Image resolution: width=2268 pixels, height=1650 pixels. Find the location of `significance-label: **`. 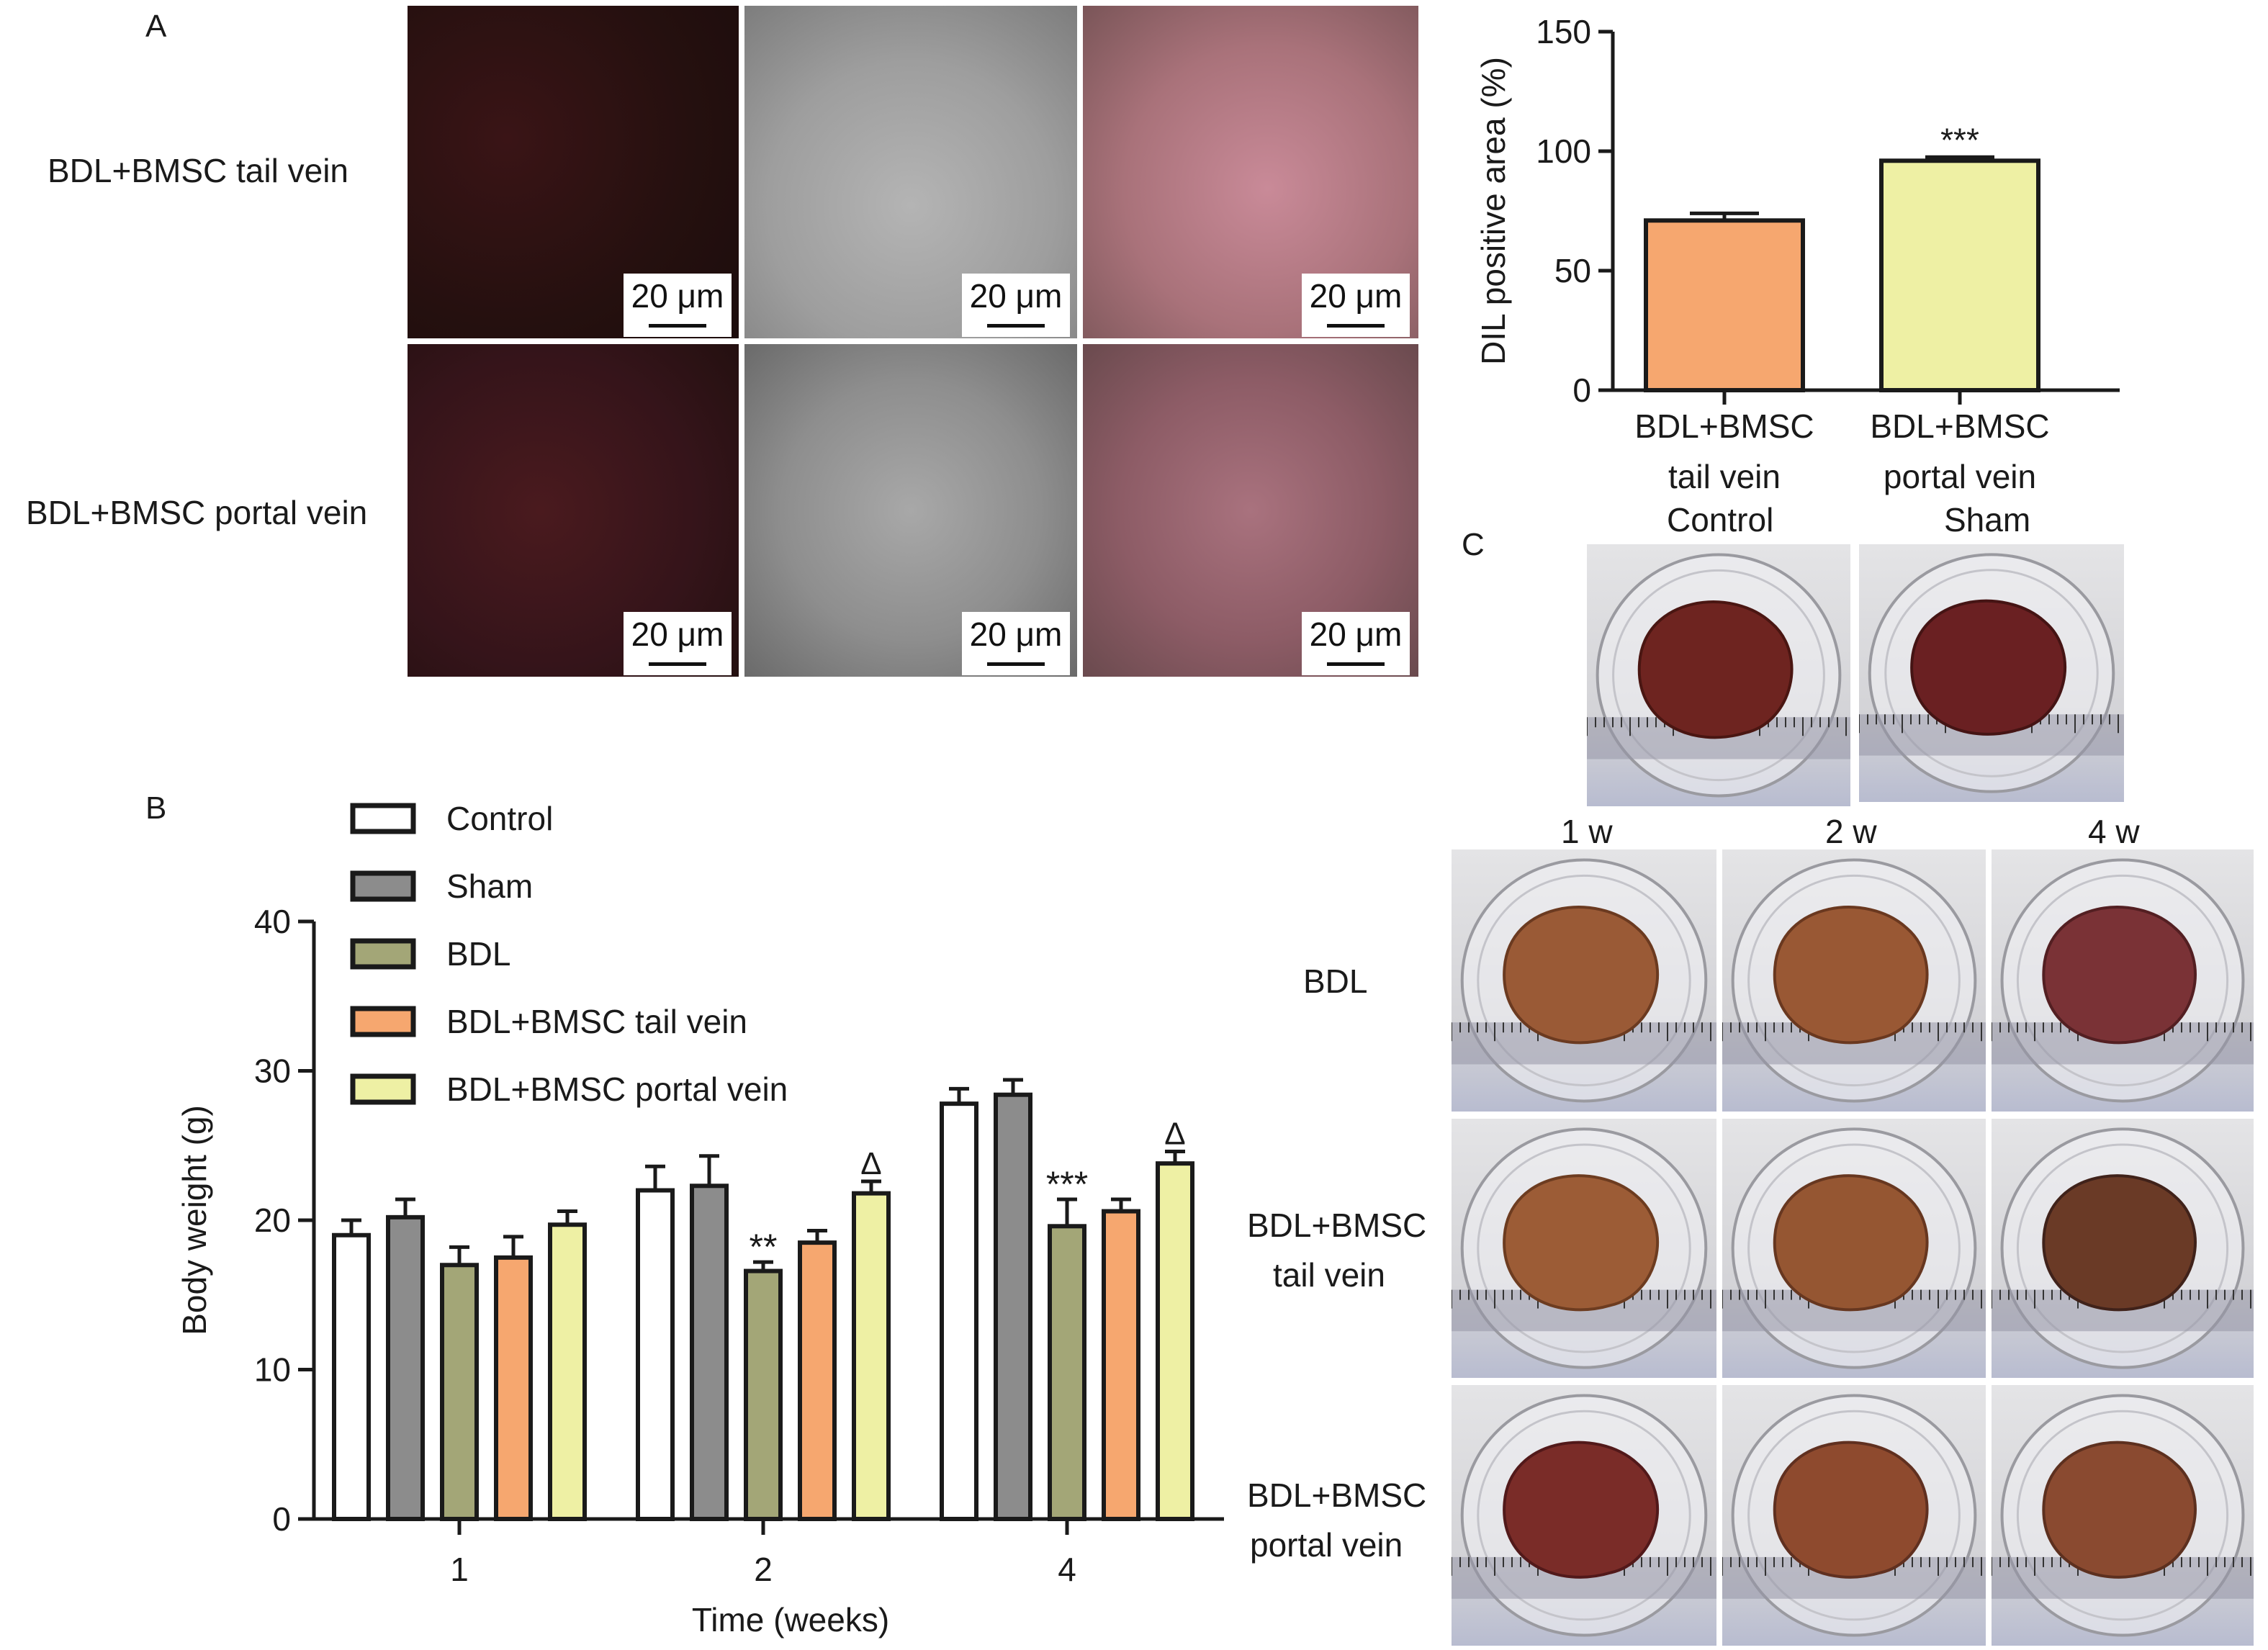

significance-label: ** is located at coordinates (764, 1247).